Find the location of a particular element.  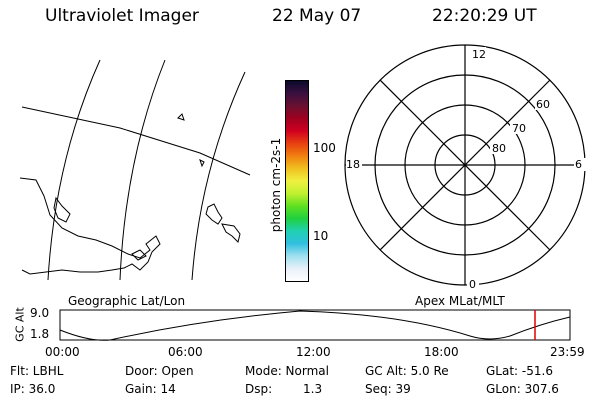

lat-label-80: 80 is located at coordinates (499, 148).